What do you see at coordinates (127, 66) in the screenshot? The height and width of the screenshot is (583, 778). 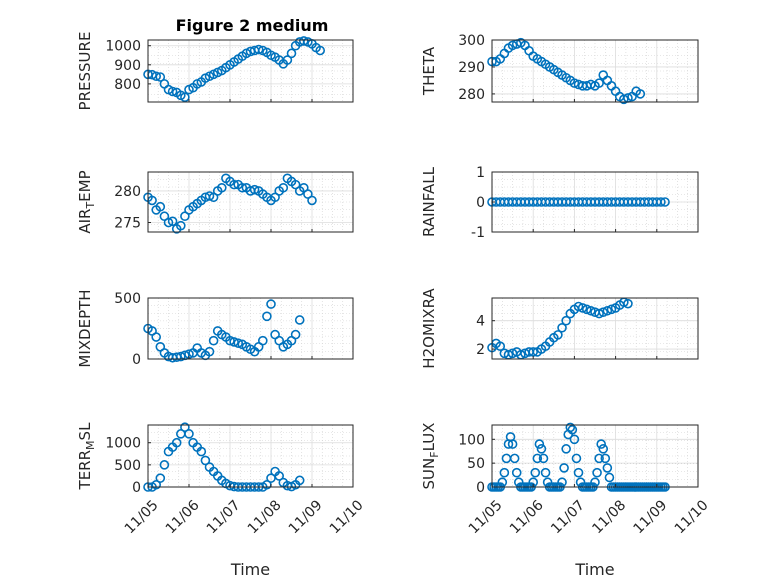 I see `y-tick-label: 900` at bounding box center [127, 66].